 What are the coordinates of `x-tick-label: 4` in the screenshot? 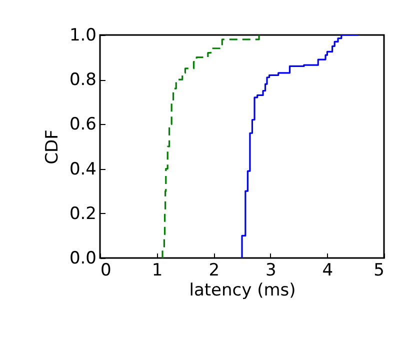 It's located at (328, 270).